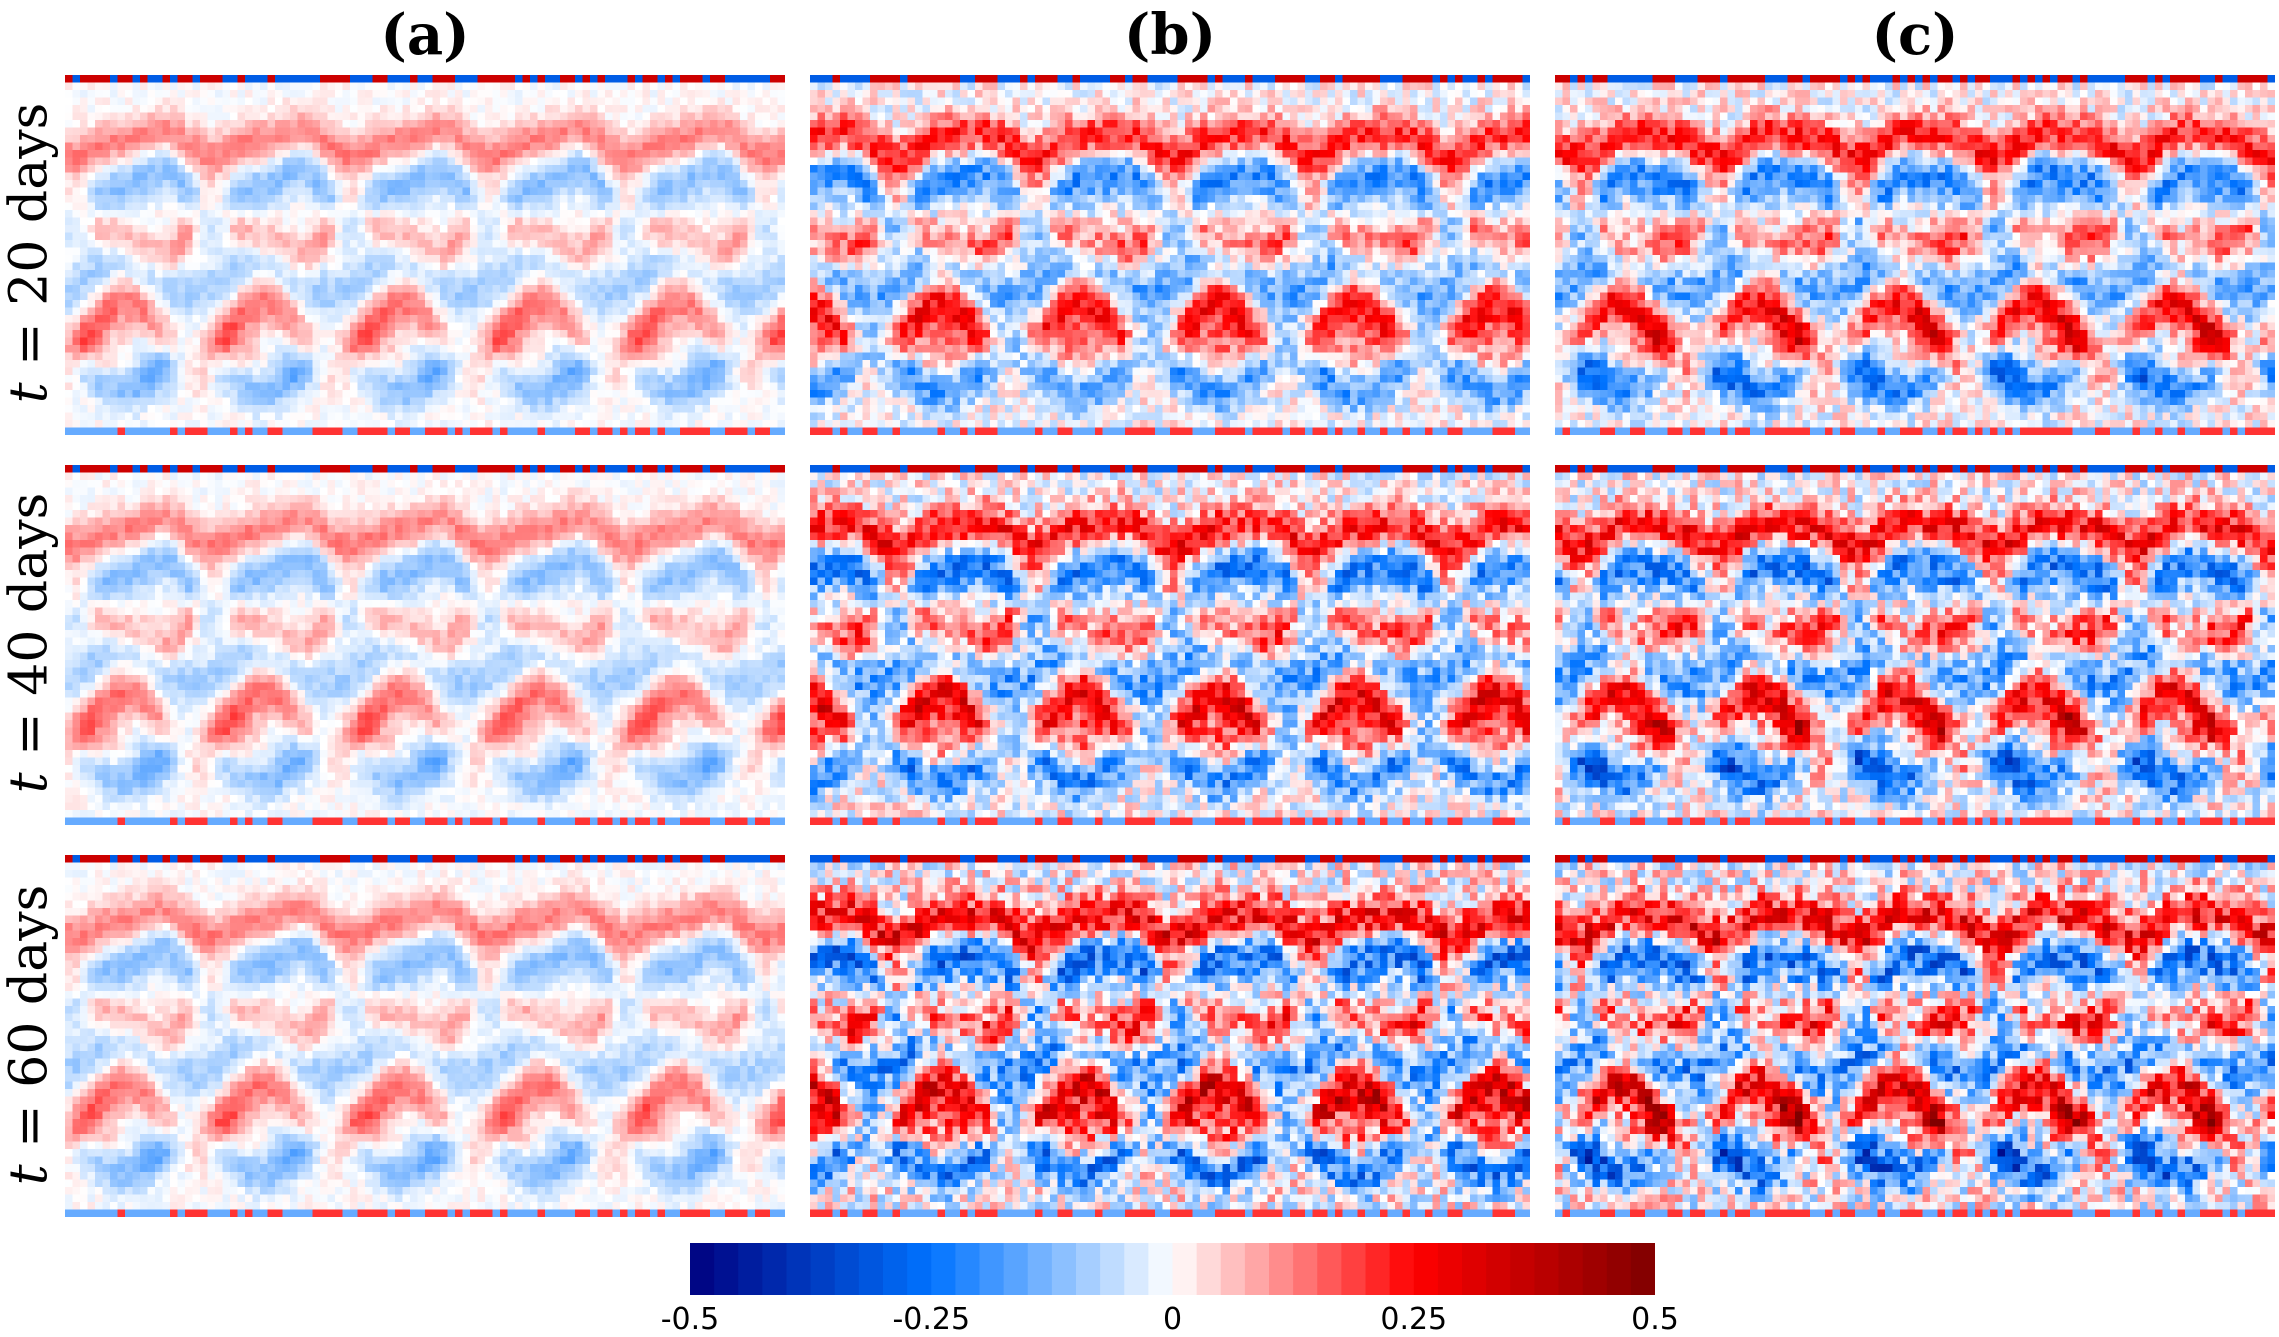  What do you see at coordinates (690, 1319) in the screenshot?
I see `colorbar-tick-label: -0.5` at bounding box center [690, 1319].